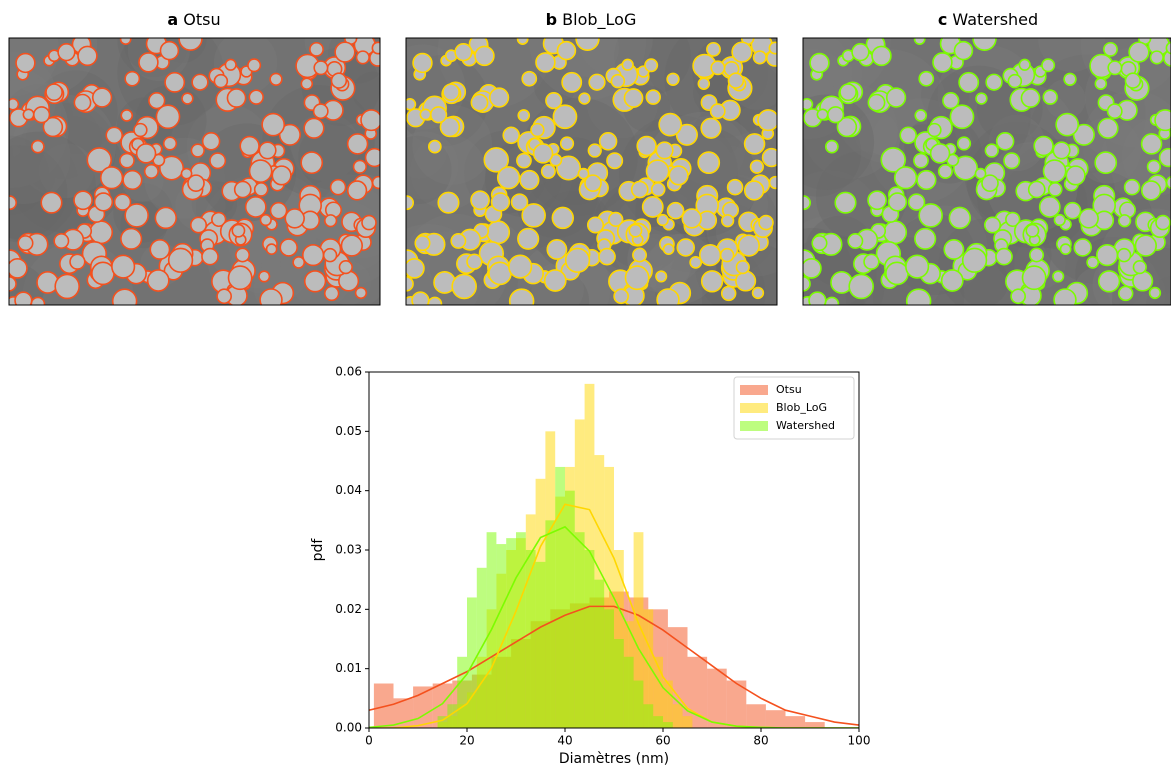  Describe the element at coordinates (859, 741) in the screenshot. I see `x-tick-label: 100` at that location.